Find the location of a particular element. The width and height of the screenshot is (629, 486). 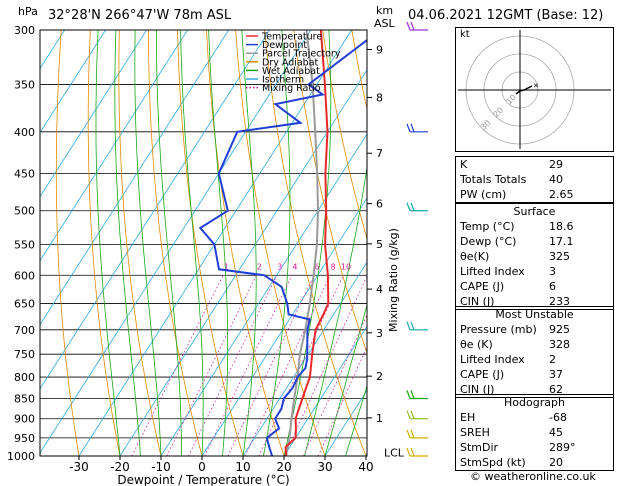

hodograph: kt 10 20 30 ✕ is located at coordinates (534, 89).